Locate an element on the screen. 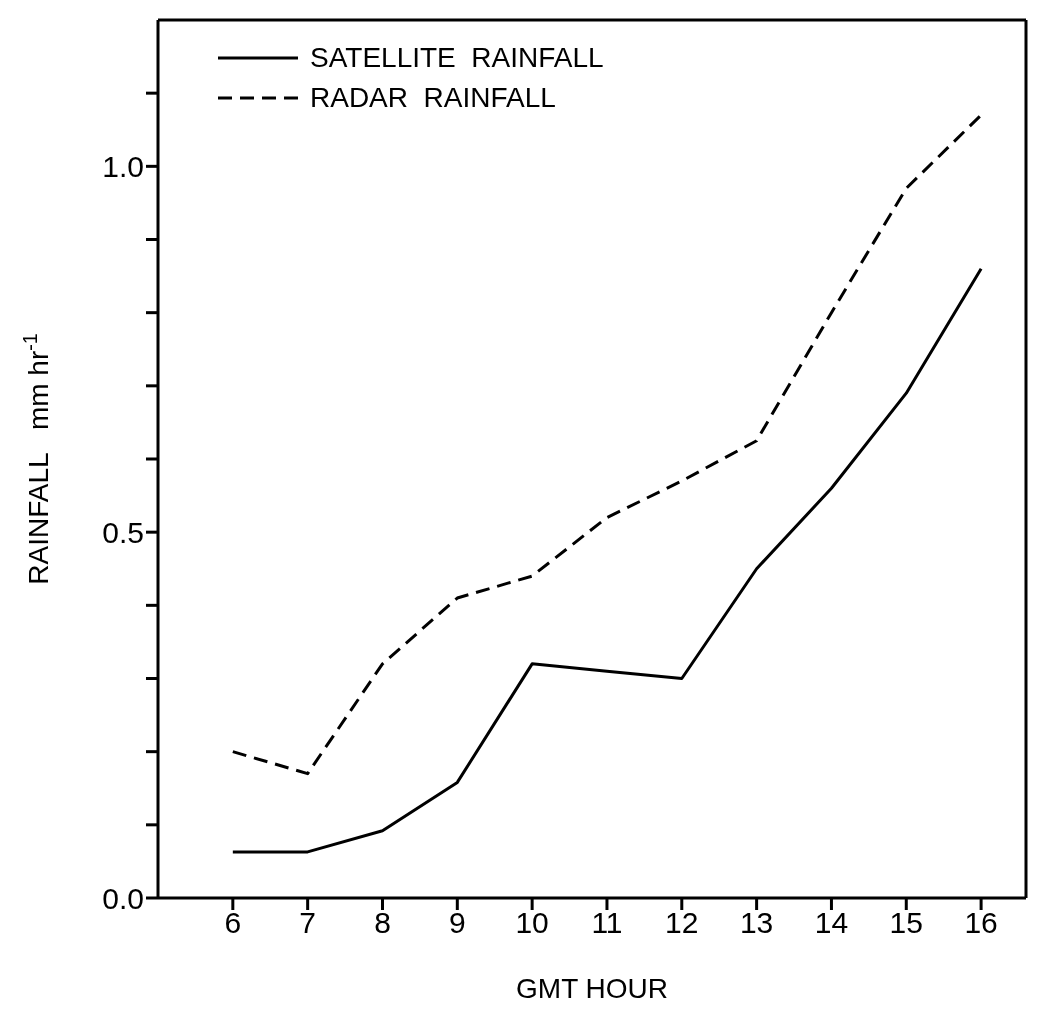  legend-label: RADAR RAINFALL is located at coordinates (433, 98).